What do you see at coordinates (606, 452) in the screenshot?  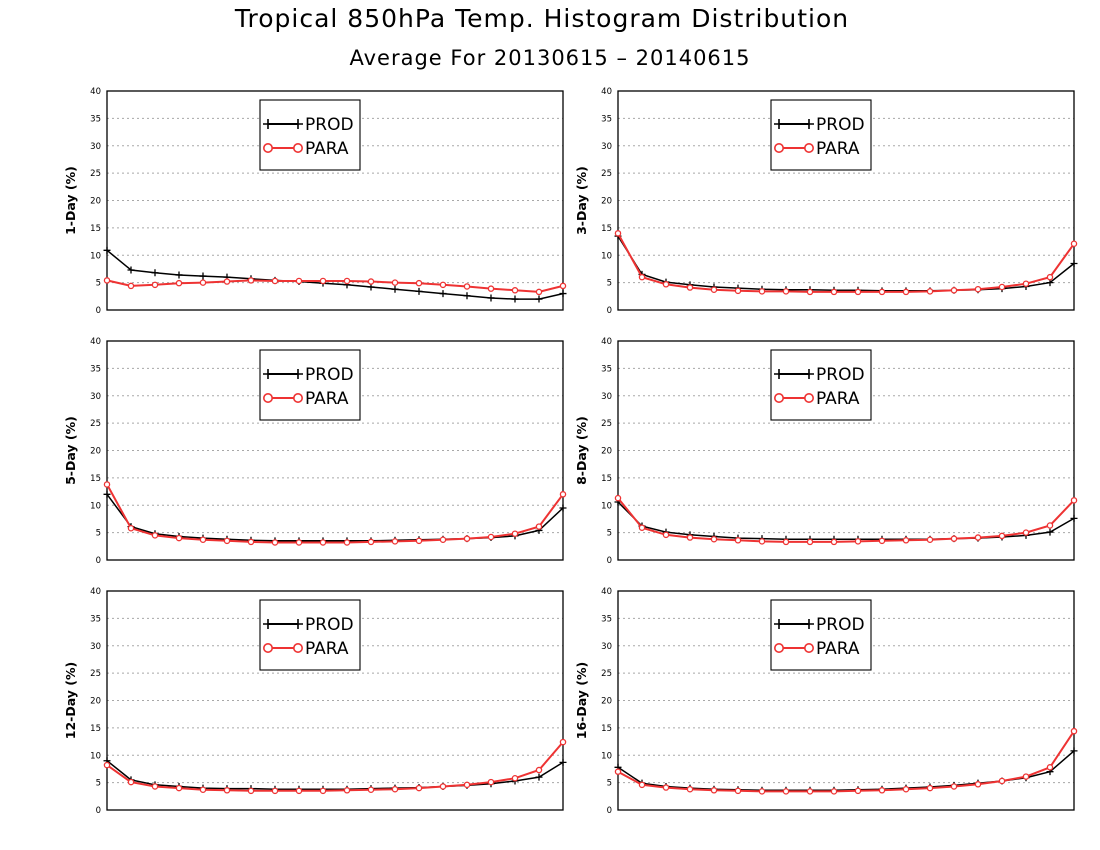 I see `y-tick-label: 20` at bounding box center [606, 452].